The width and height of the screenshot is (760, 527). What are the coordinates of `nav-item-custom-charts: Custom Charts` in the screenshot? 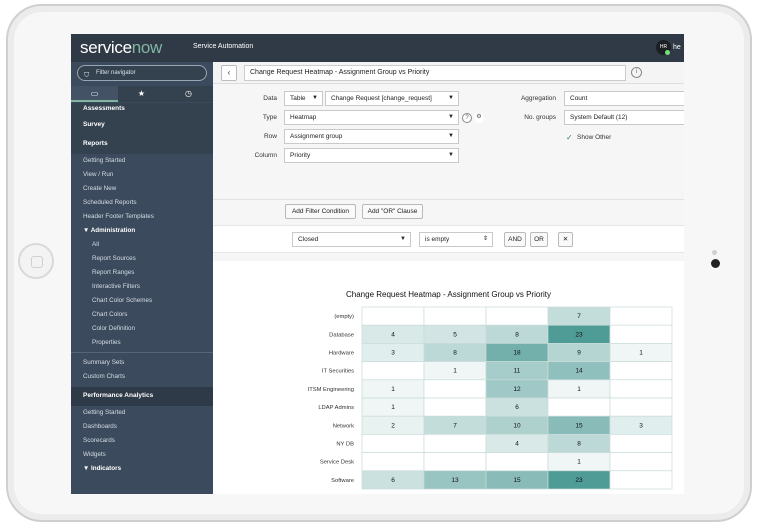 It's located at (104, 376).